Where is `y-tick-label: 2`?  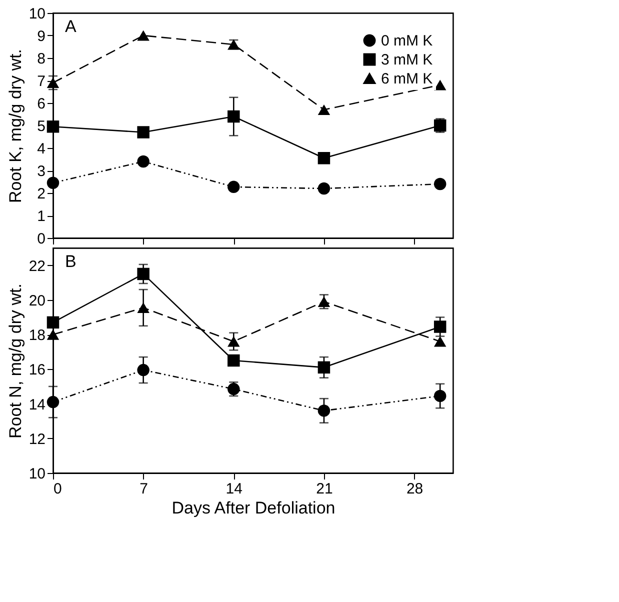
y-tick-label: 2 is located at coordinates (41, 194).